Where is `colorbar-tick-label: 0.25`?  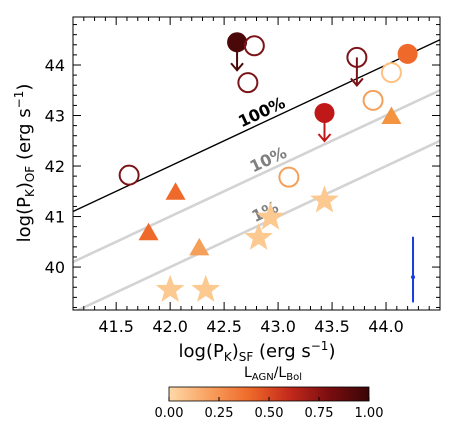 colorbar-tick-label: 0.25 is located at coordinates (219, 413).